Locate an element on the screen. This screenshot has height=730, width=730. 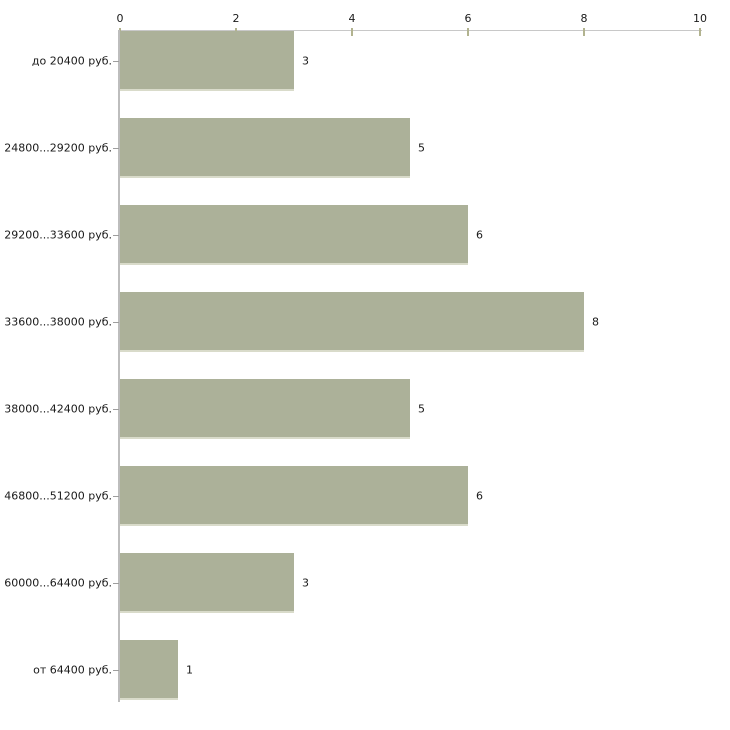
x-axis-line is located at coordinates (411, 30).